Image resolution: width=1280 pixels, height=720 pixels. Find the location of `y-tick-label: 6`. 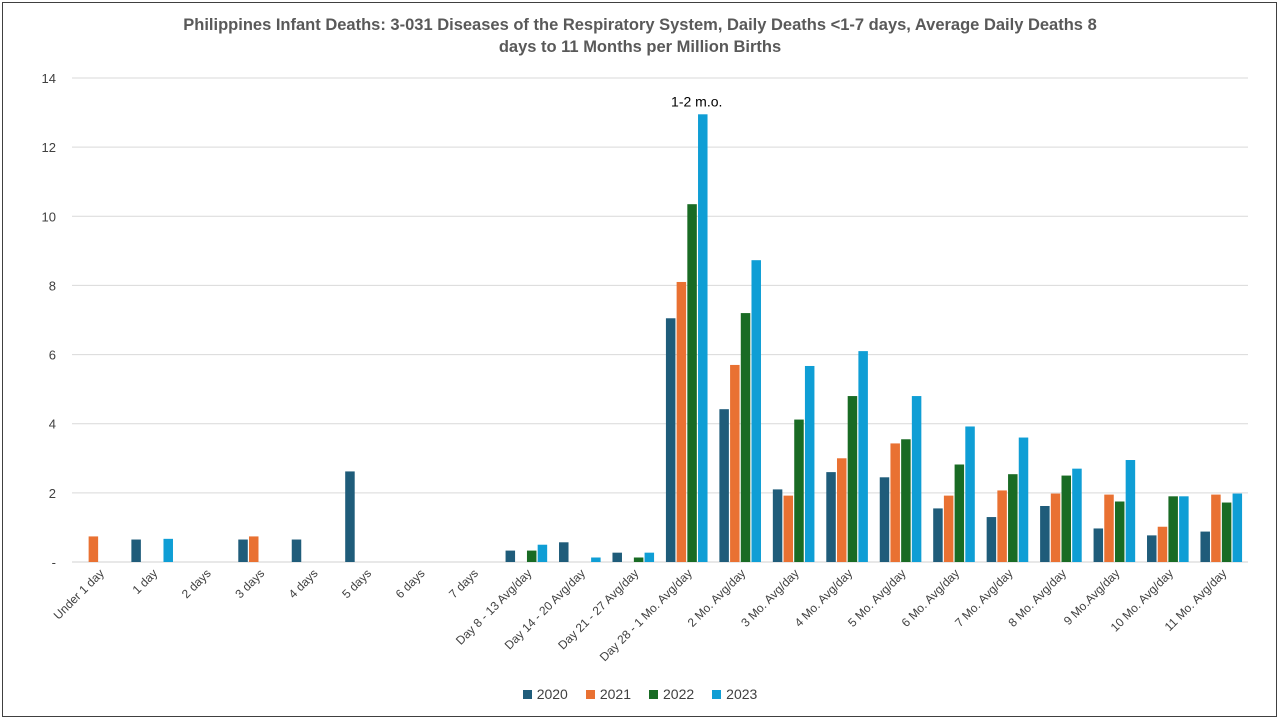

y-tick-label: 6 is located at coordinates (52, 355).